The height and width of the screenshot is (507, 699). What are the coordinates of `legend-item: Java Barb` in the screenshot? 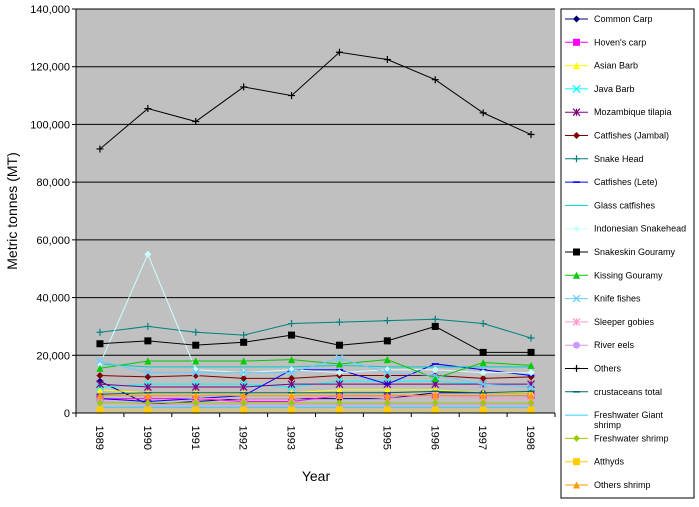 It's located at (600, 89).